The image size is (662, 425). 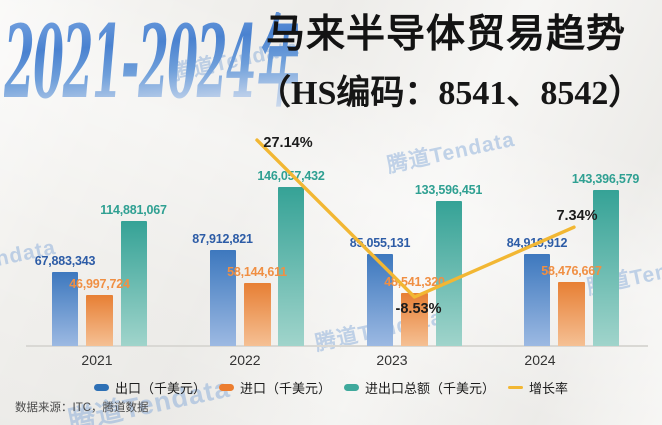 I want to click on bar-value-export-2024: 84,919,912, so click(x=537, y=243).